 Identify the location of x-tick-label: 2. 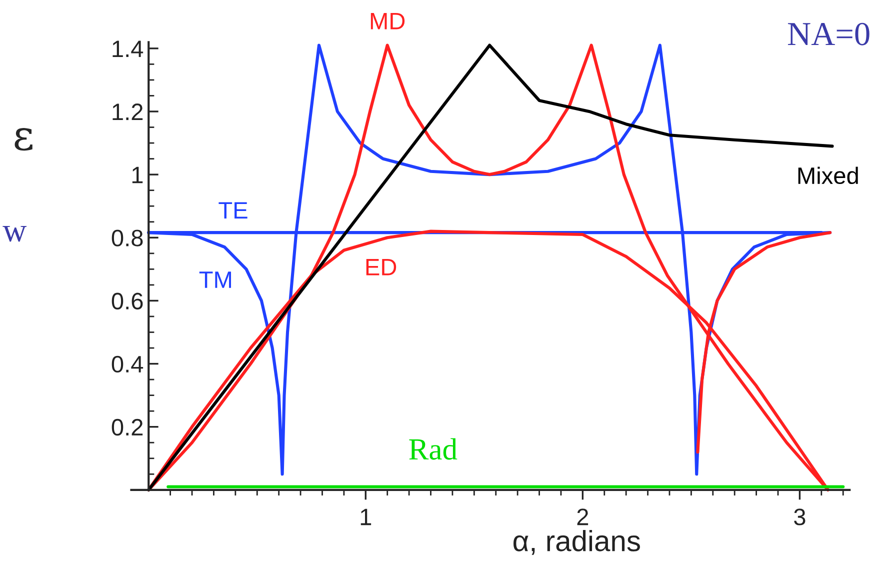
(582, 517).